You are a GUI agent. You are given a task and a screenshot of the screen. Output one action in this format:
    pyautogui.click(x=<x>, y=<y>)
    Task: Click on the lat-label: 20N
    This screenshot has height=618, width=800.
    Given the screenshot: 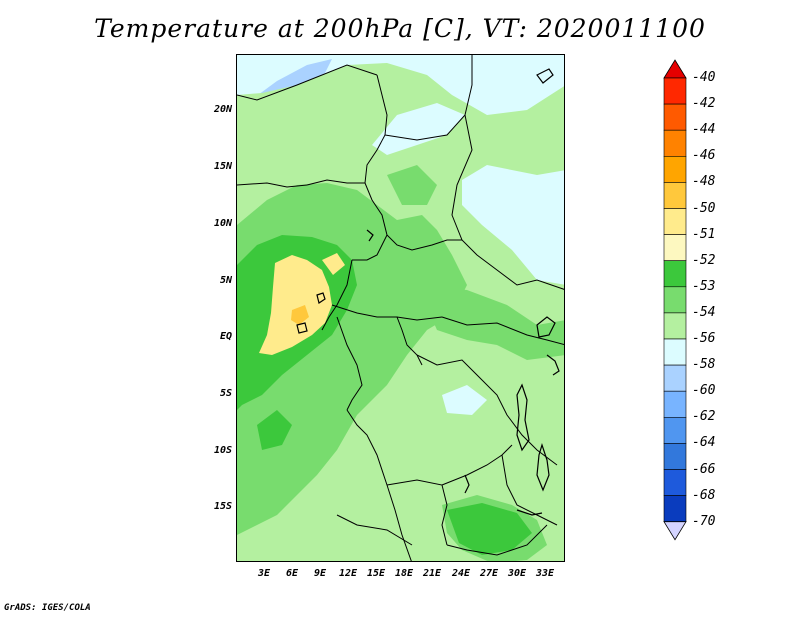 What is the action you would take?
    pyautogui.click(x=222, y=109)
    